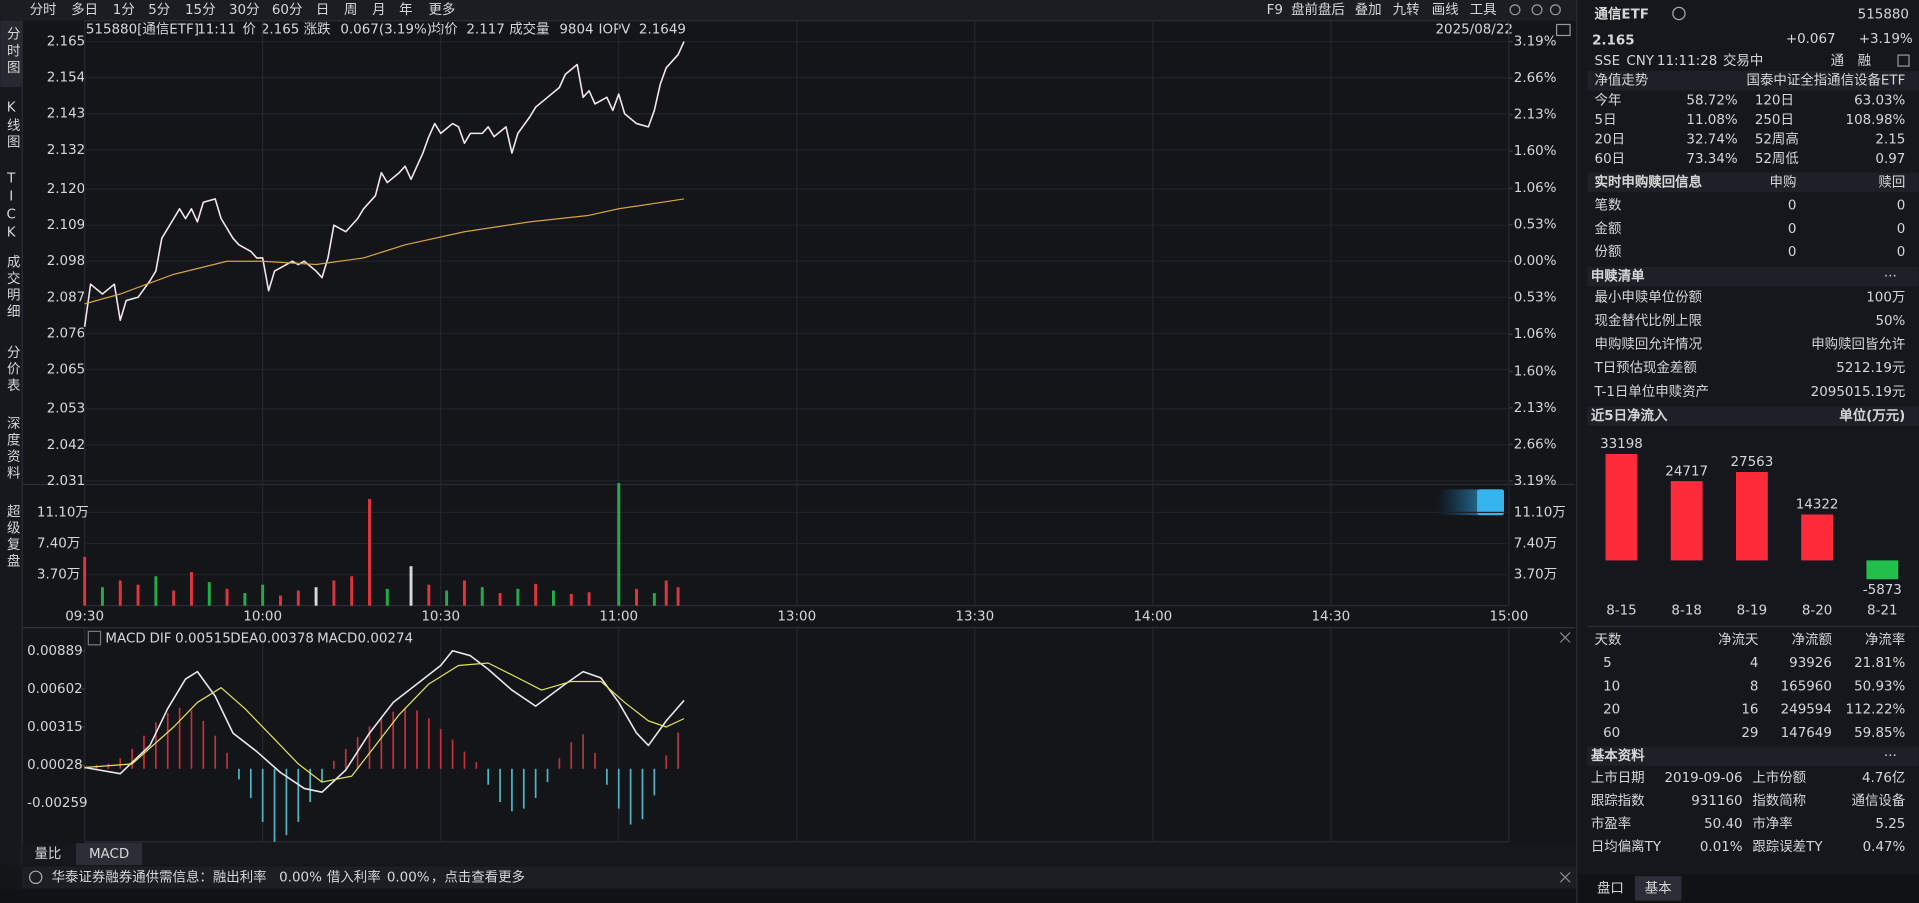 This screenshot has height=903, width=1919. Describe the element at coordinates (1483, 10) in the screenshot. I see `toolbar-tool: 工具` at that location.